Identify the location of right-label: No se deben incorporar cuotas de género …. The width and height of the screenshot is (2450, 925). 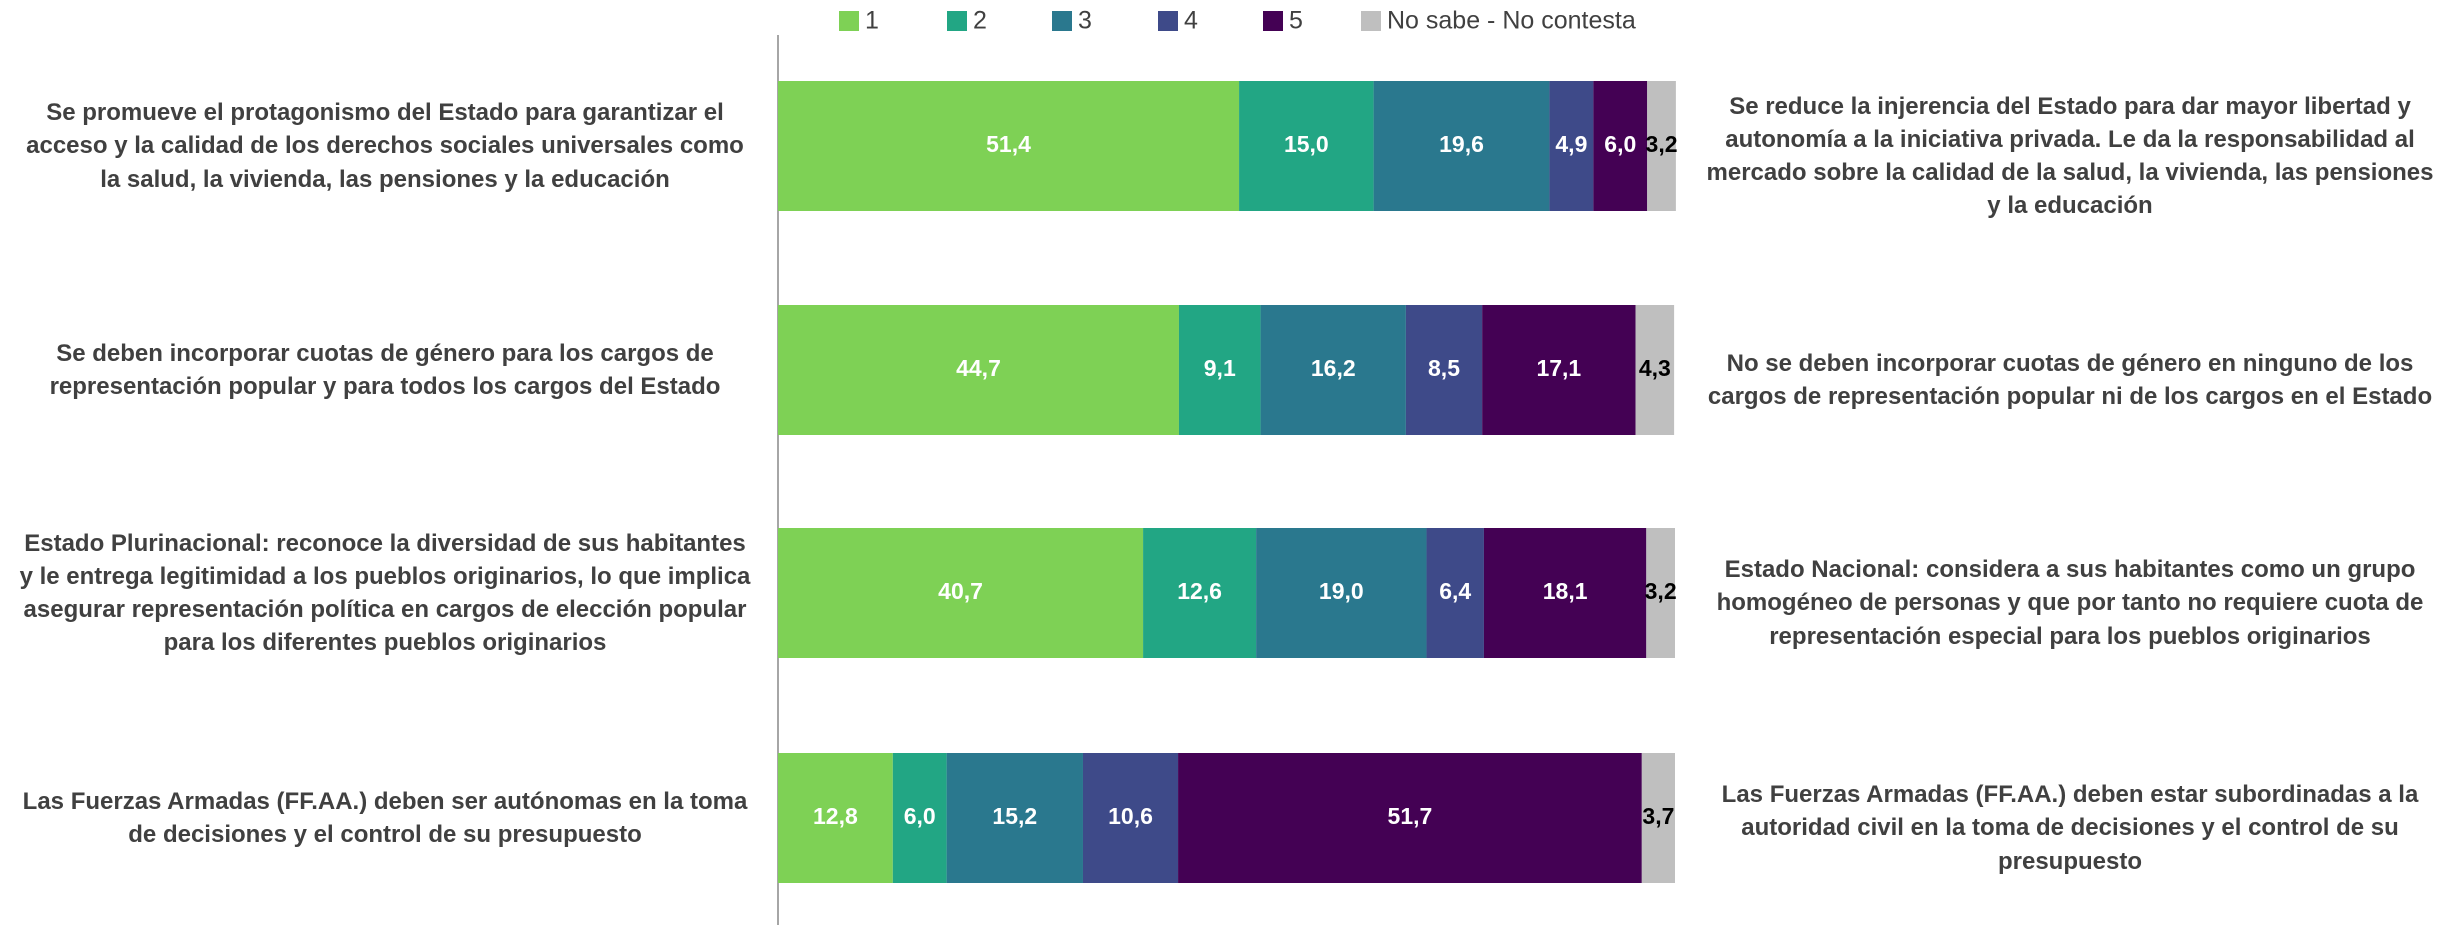
(2070, 379).